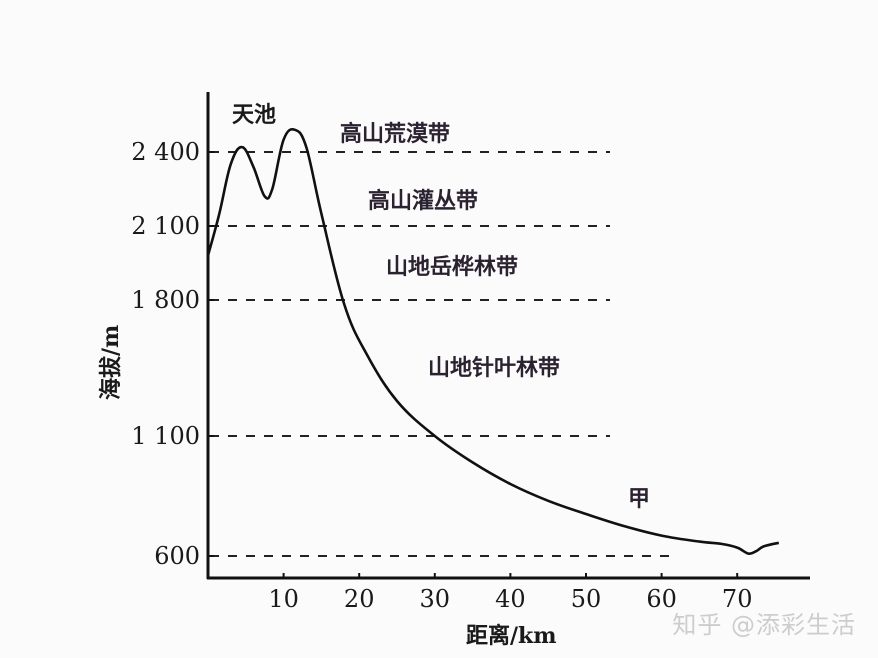 The height and width of the screenshot is (658, 878). What do you see at coordinates (177, 556) in the screenshot?
I see `y-tick-label: 600` at bounding box center [177, 556].